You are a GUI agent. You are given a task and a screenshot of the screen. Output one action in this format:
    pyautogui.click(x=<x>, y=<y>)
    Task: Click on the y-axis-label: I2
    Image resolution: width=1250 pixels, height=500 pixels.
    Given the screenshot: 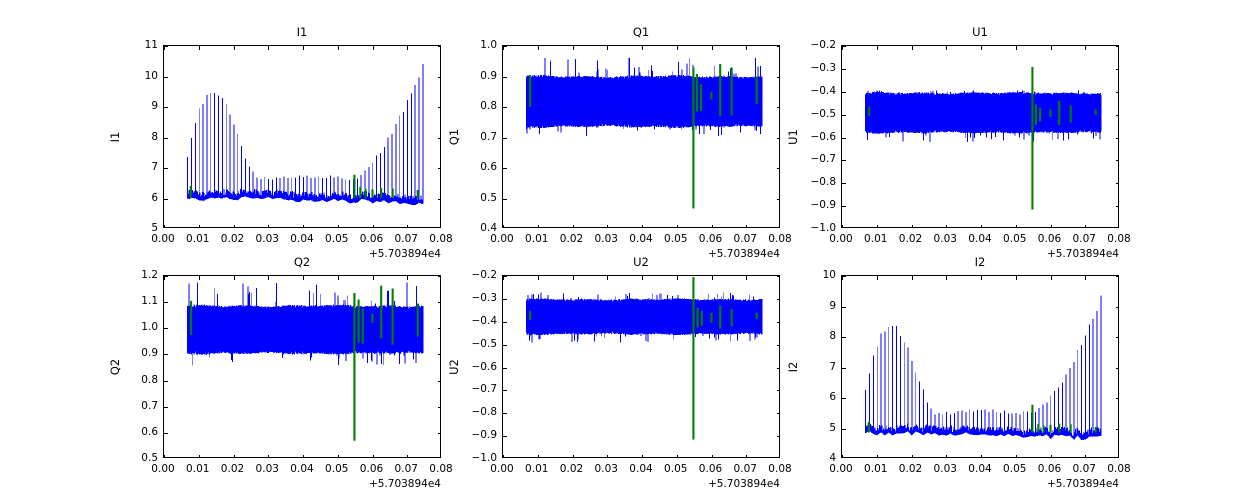 What is the action you would take?
    pyautogui.click(x=793, y=366)
    